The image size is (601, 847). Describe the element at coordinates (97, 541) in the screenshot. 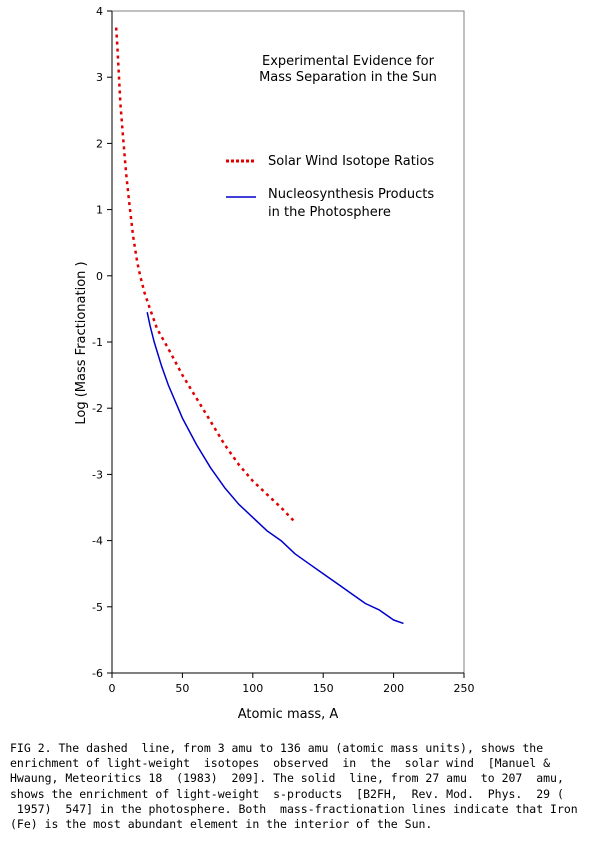

I see `y-tick-label: -4` at that location.